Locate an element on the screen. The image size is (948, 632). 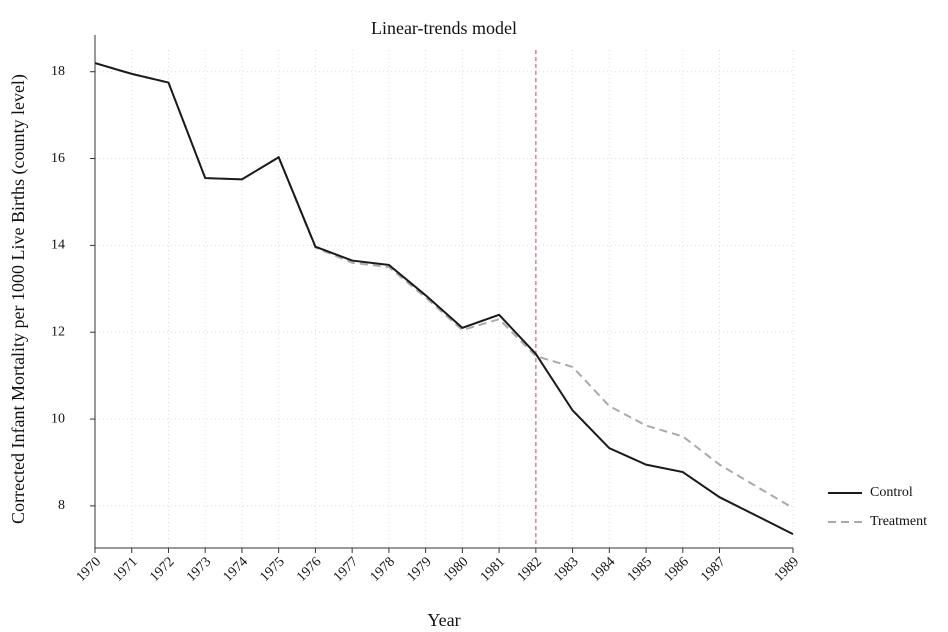
x-tick-label: 1987 is located at coordinates (713, 569).